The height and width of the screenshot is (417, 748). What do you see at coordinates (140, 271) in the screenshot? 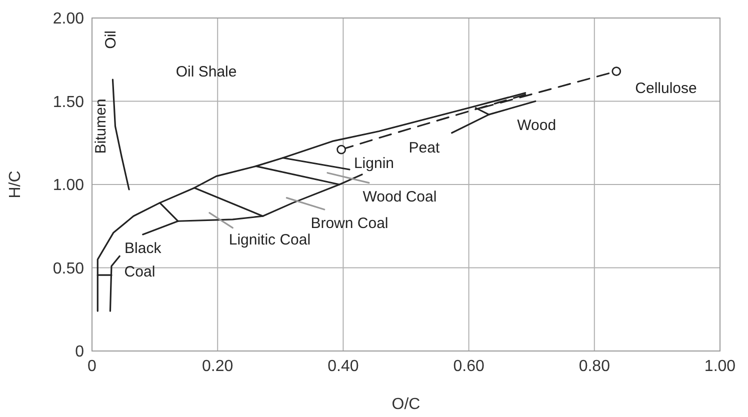
I see `annotation: Coal` at bounding box center [140, 271].